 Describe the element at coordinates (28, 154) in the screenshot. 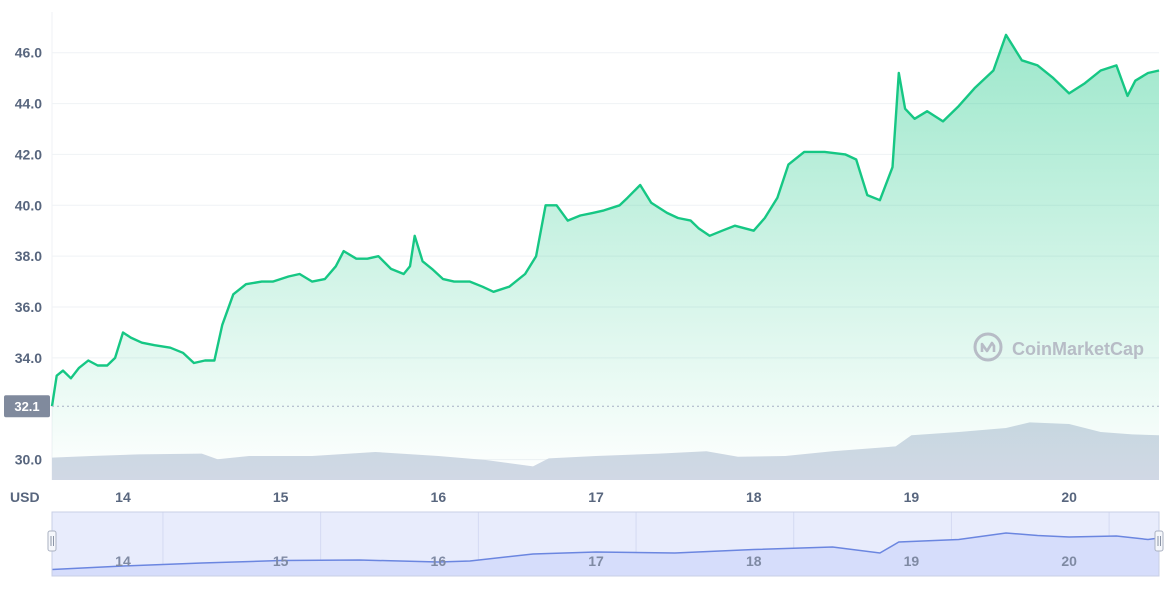

I see `y-tick-label: 42.0` at that location.